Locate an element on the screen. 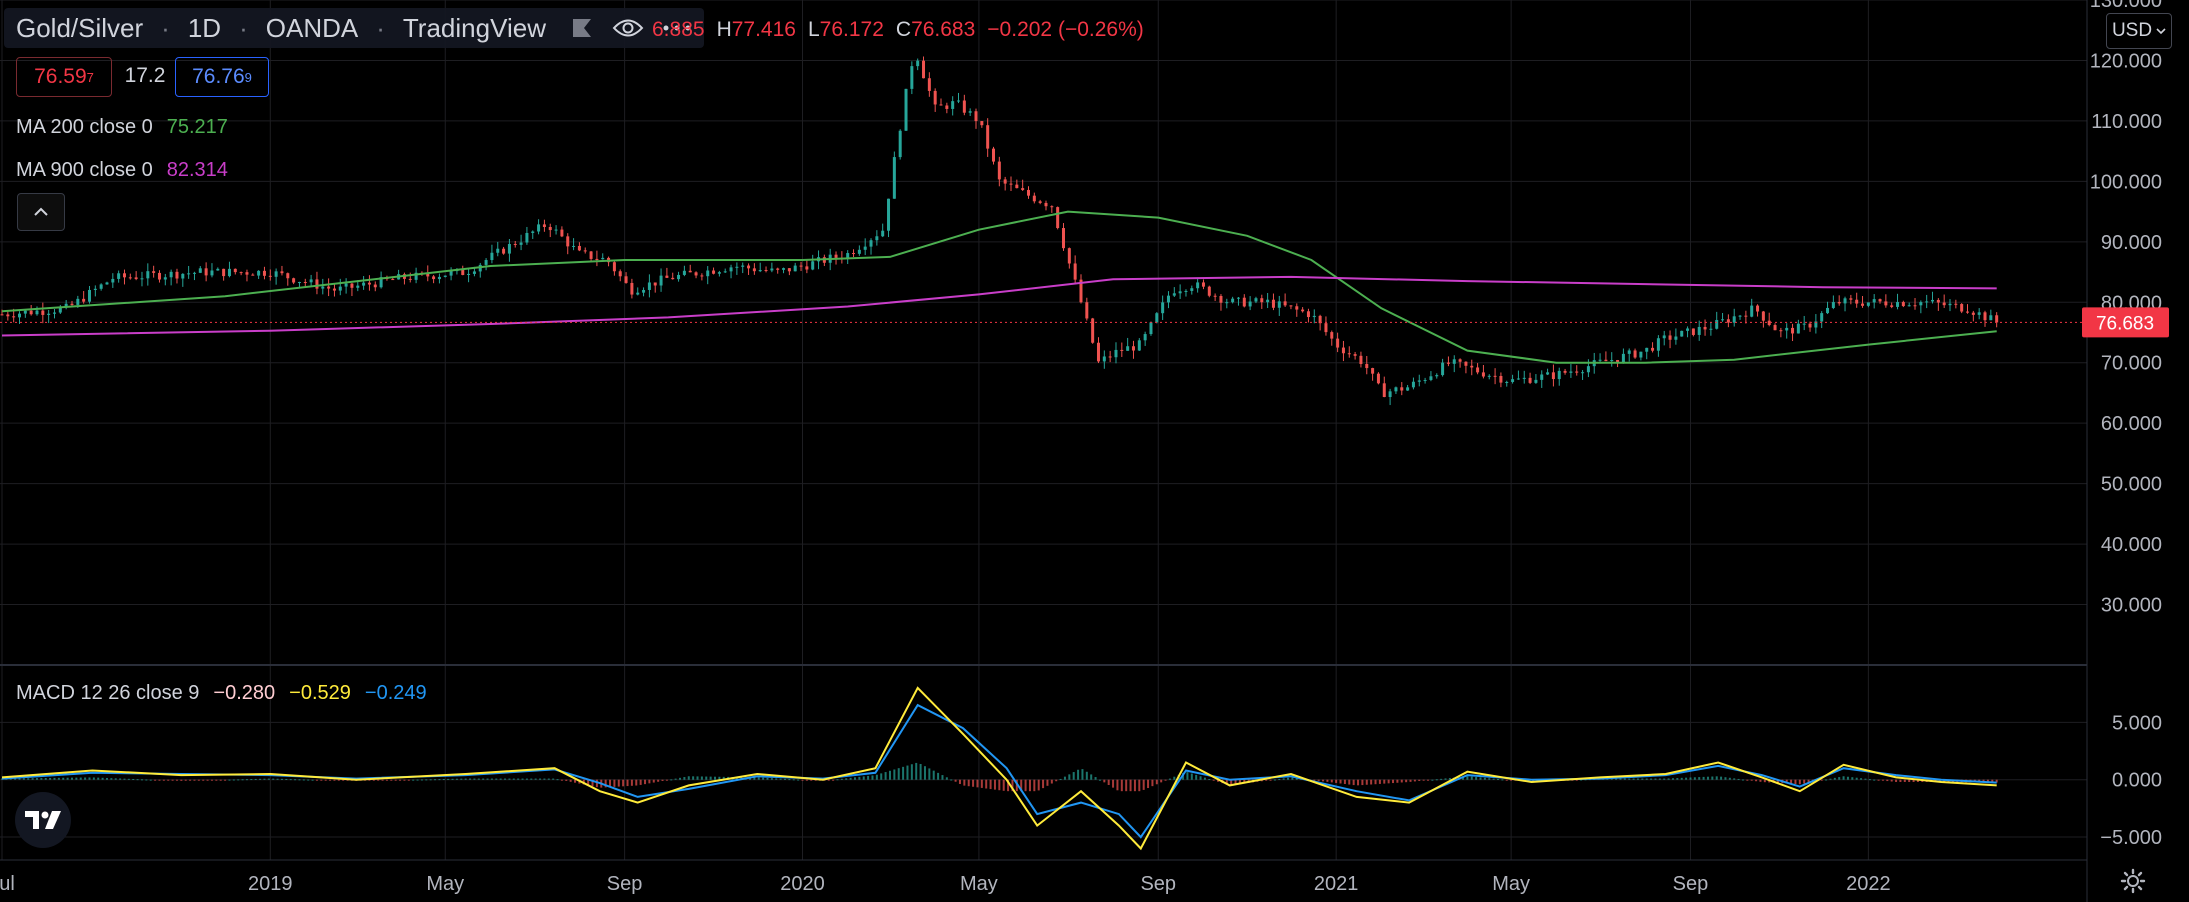 The width and height of the screenshot is (2189, 902). tradingview-logo is located at coordinates (43, 820).